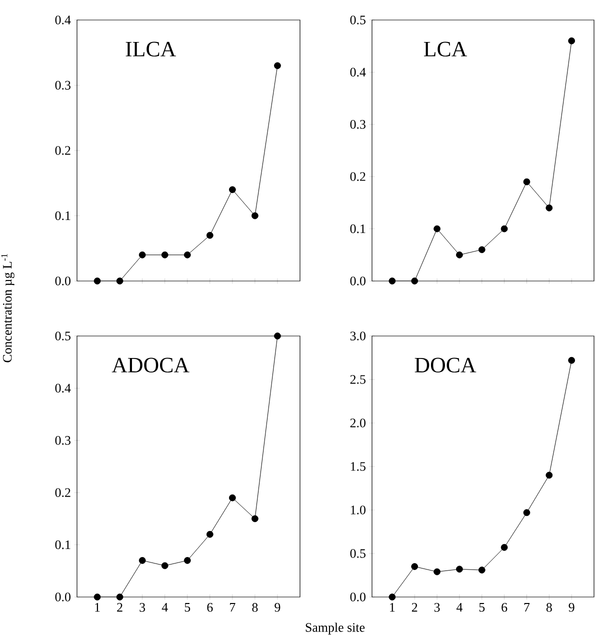  I want to click on y-tick-label: 2.0, so click(358, 423).